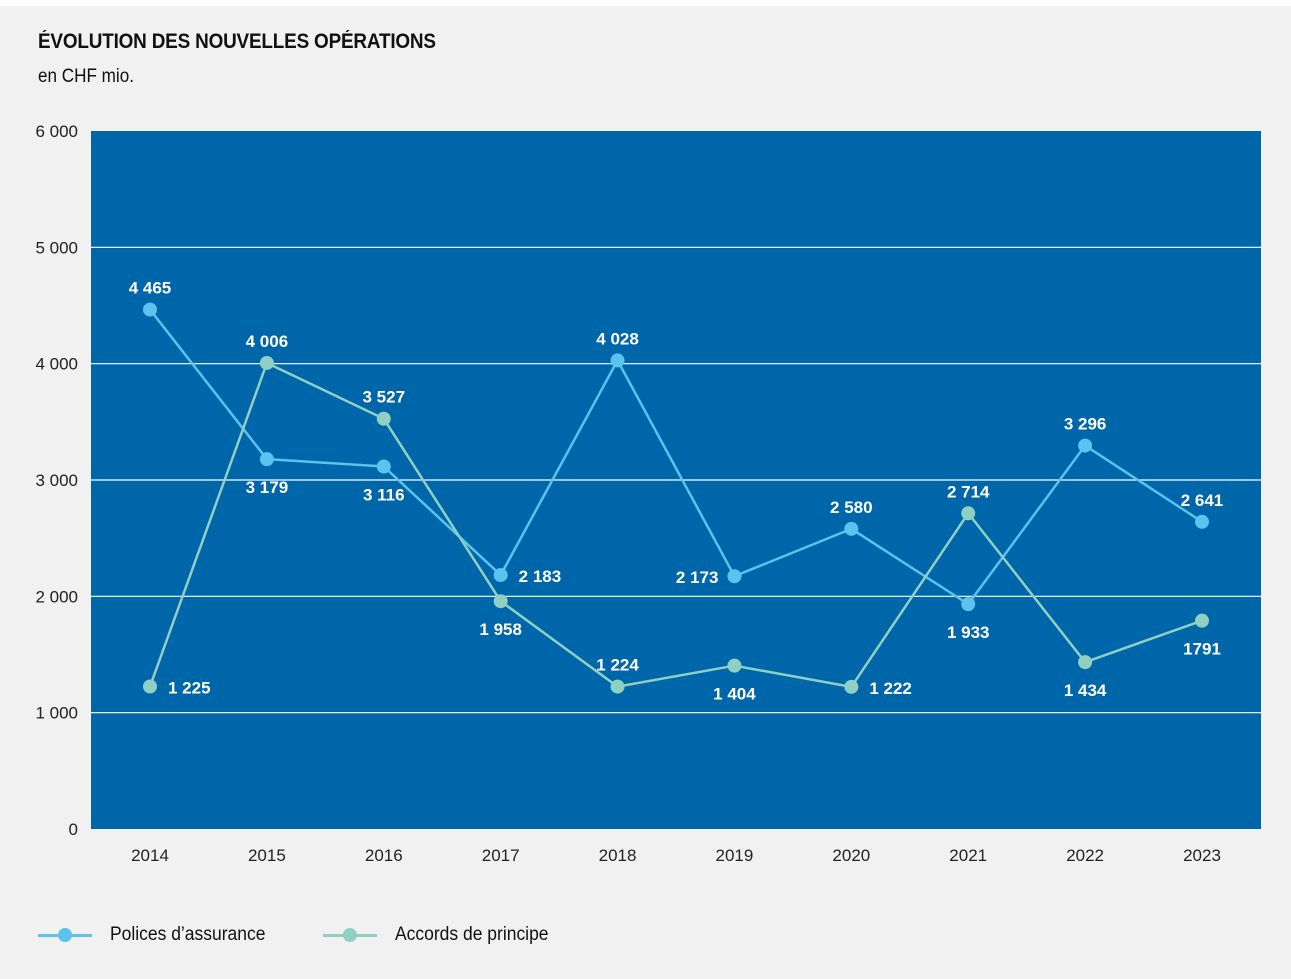 Image resolution: width=1291 pixels, height=979 pixels. I want to click on data-point-0-2015, so click(266, 459).